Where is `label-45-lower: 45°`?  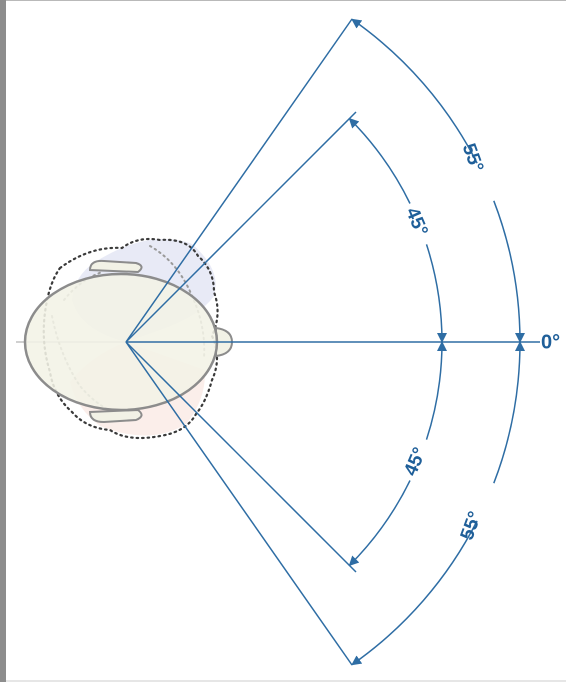
label-45-lower: 45° is located at coordinates (415, 461).